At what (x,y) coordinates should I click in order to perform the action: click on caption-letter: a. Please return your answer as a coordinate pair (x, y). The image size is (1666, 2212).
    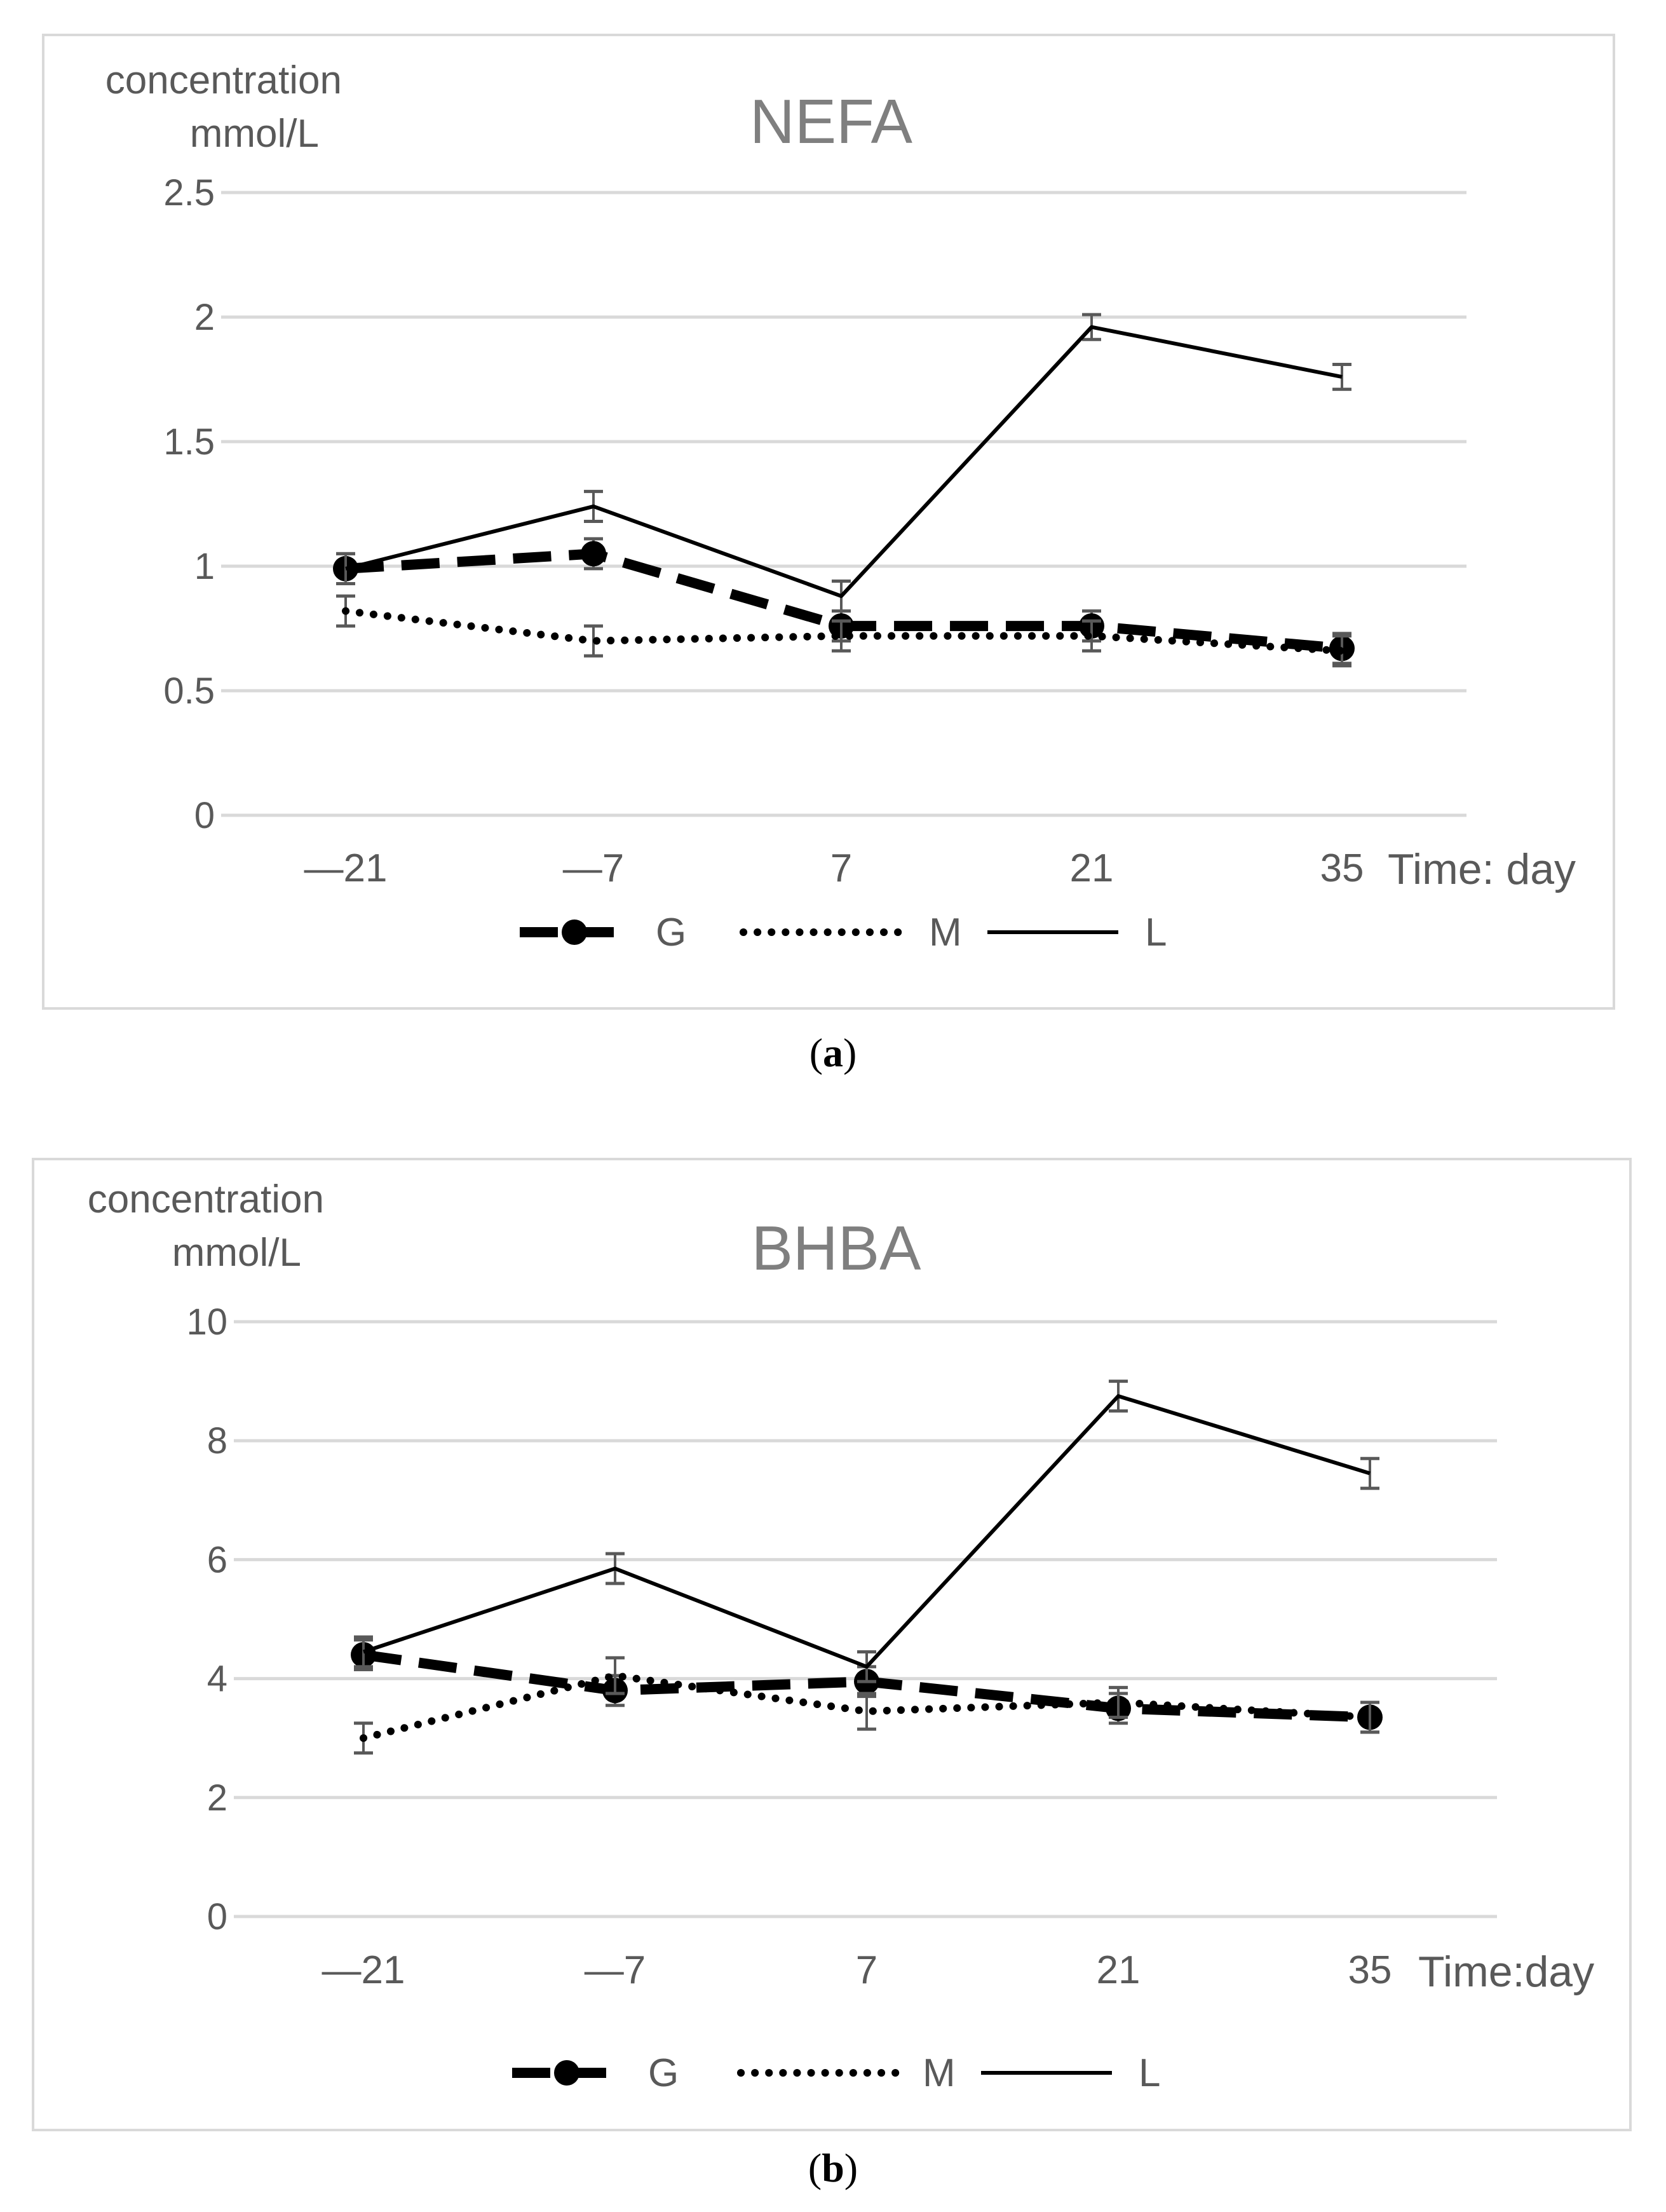
    Looking at the image, I should click on (833, 1052).